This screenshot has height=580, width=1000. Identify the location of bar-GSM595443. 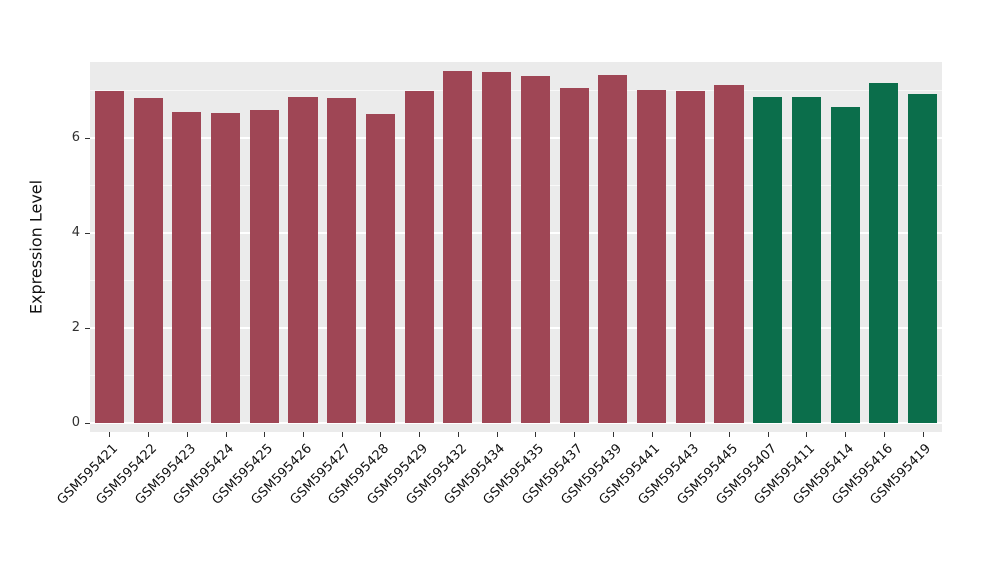
(690, 257).